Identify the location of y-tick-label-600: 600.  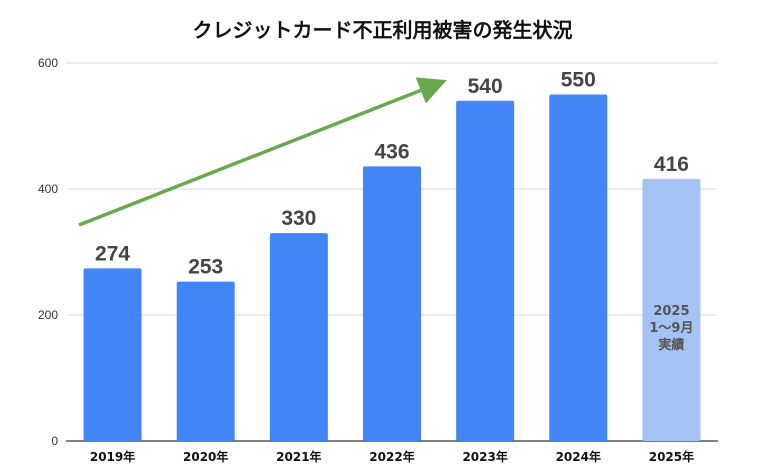
(48, 63).